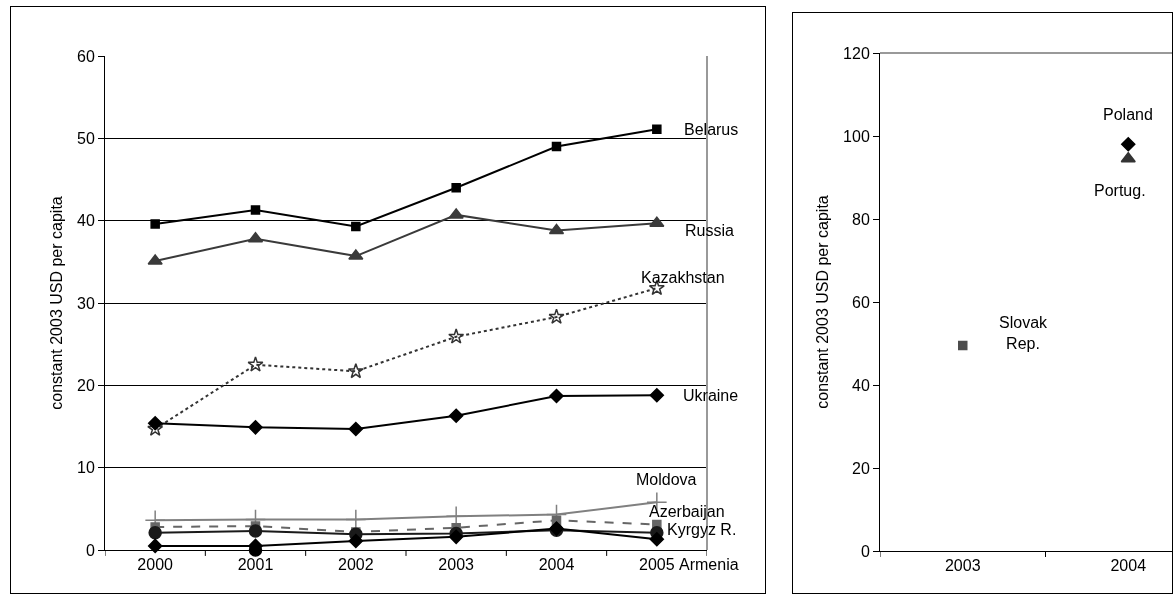 The height and width of the screenshot is (594, 1173). I want to click on y-tick-label: 10, so click(86, 468).